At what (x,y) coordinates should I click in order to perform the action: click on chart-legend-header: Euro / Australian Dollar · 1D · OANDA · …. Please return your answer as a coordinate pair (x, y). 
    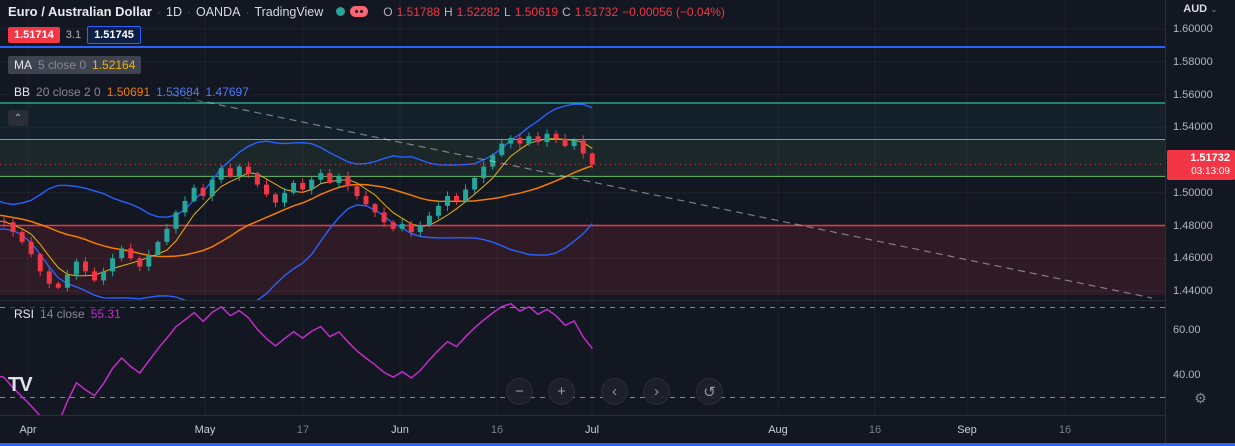
    Looking at the image, I should click on (366, 11).